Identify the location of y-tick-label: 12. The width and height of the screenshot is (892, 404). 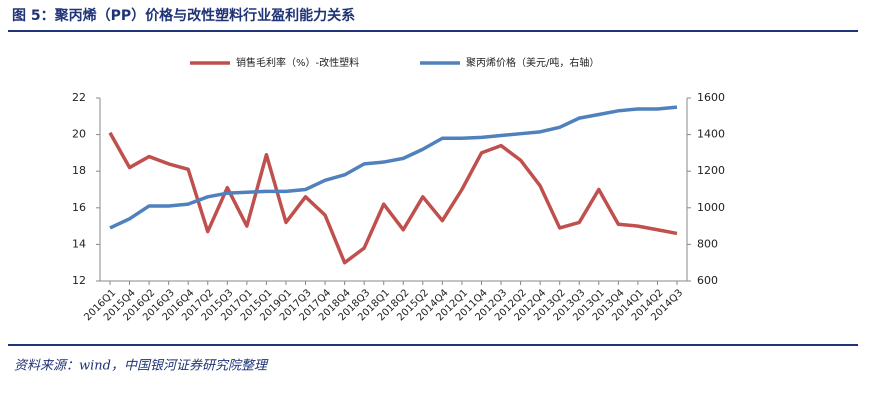
(79, 280).